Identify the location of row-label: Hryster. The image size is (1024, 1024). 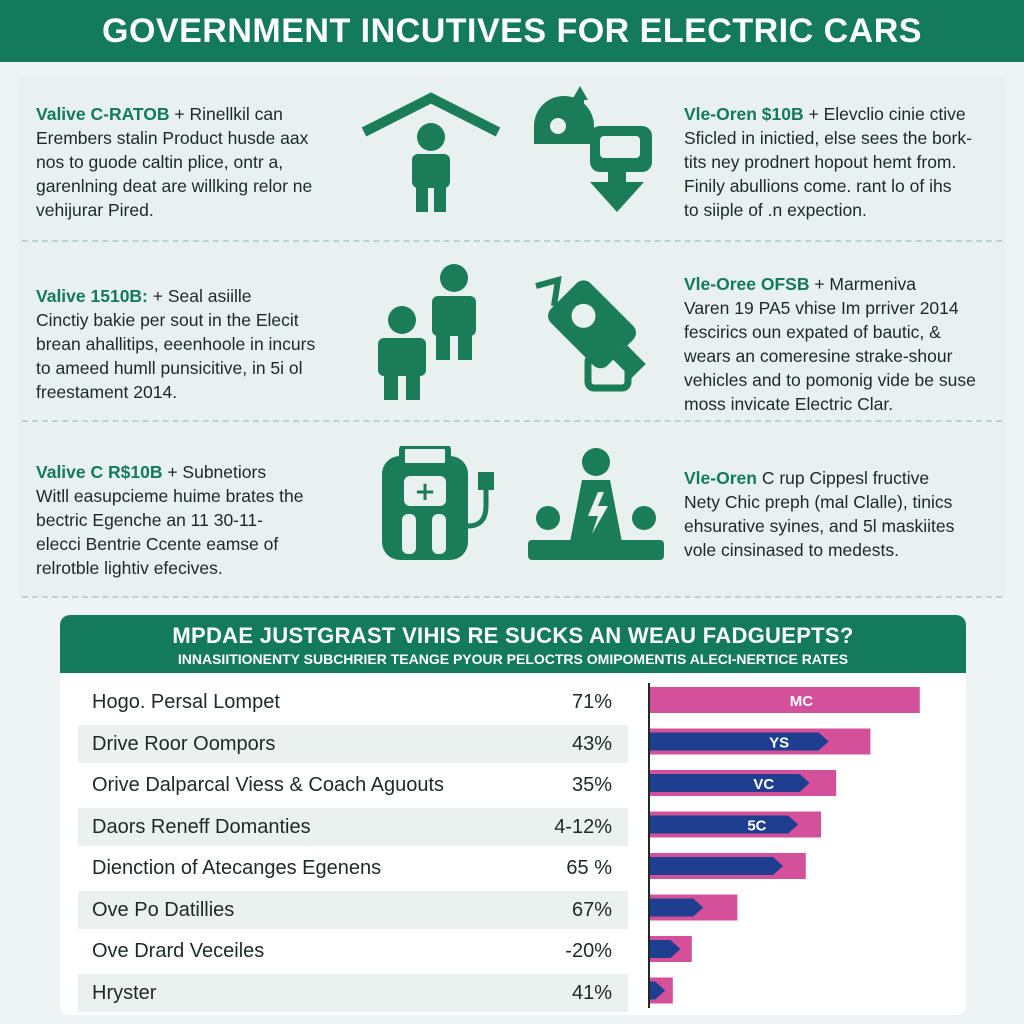
(124, 992).